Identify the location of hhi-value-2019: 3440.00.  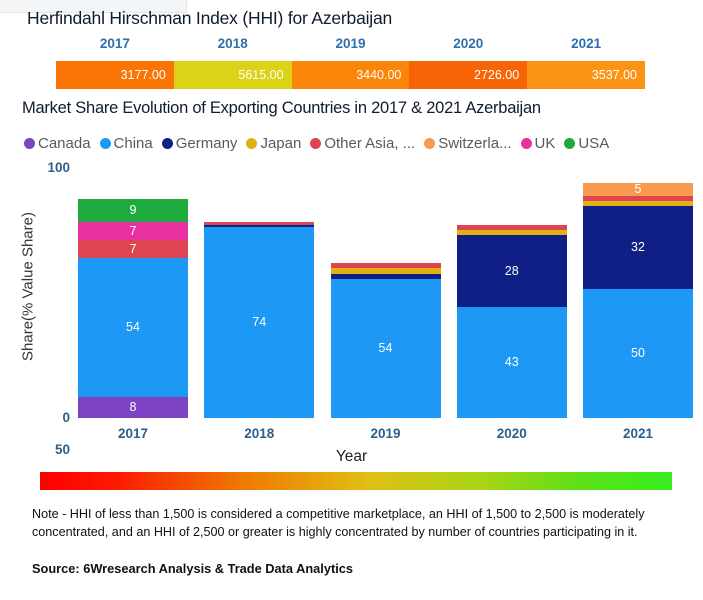
(350, 75).